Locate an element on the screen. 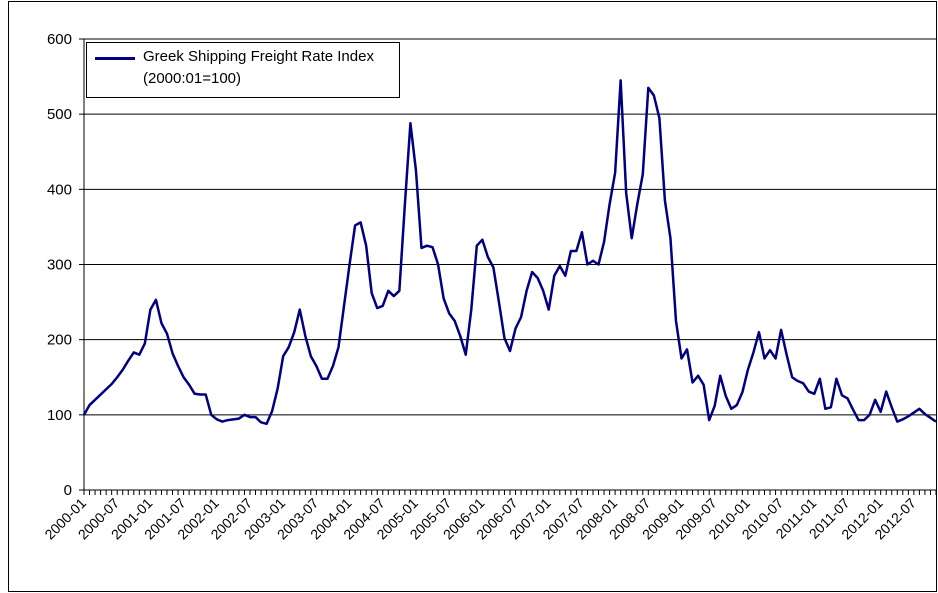 This screenshot has height=593, width=938. y-tick-label: 500 is located at coordinates (59, 114).